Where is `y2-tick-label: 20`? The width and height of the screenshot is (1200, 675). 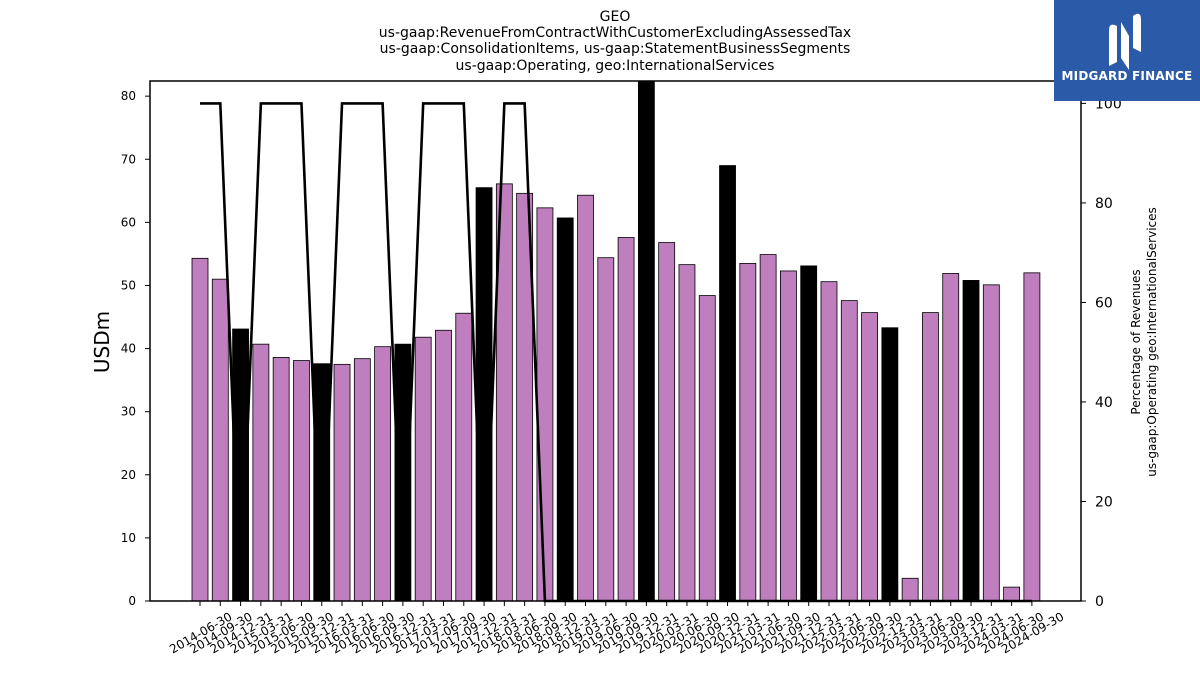
y2-tick-label: 20 is located at coordinates (1104, 502).